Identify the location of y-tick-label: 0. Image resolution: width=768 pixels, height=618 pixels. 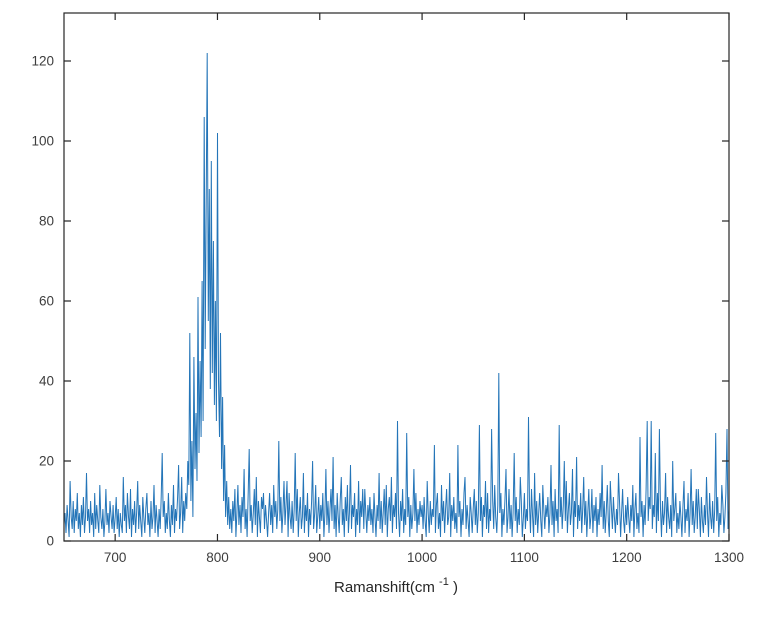
(50, 541).